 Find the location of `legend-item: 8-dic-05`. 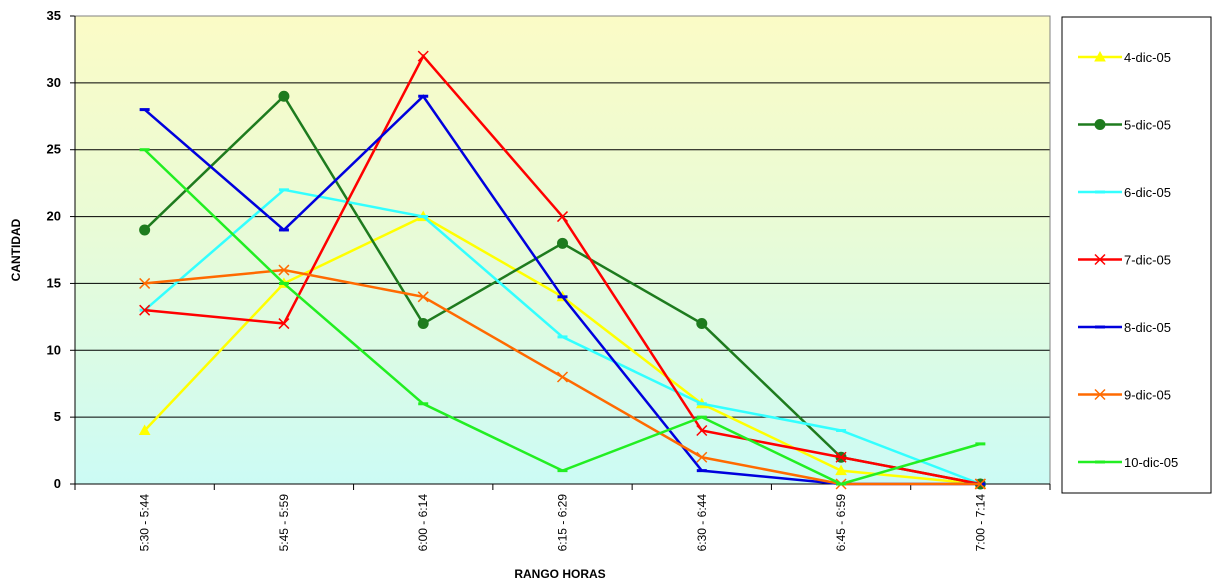

legend-item: 8-dic-05 is located at coordinates (1124, 327).